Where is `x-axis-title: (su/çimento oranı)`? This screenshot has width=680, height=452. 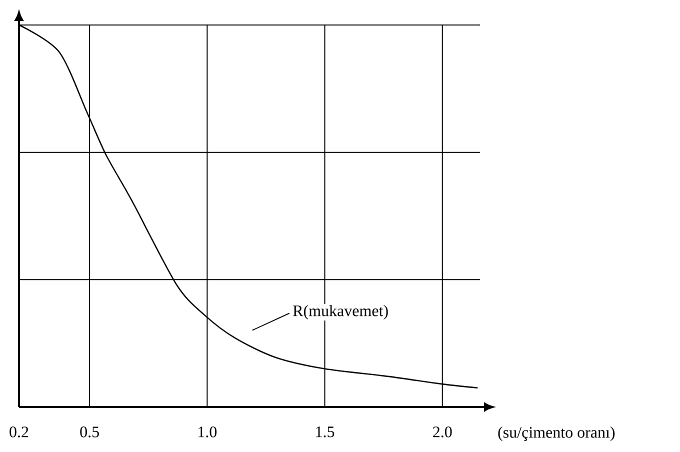 x-axis-title: (su/çimento oranı) is located at coordinates (556, 434).